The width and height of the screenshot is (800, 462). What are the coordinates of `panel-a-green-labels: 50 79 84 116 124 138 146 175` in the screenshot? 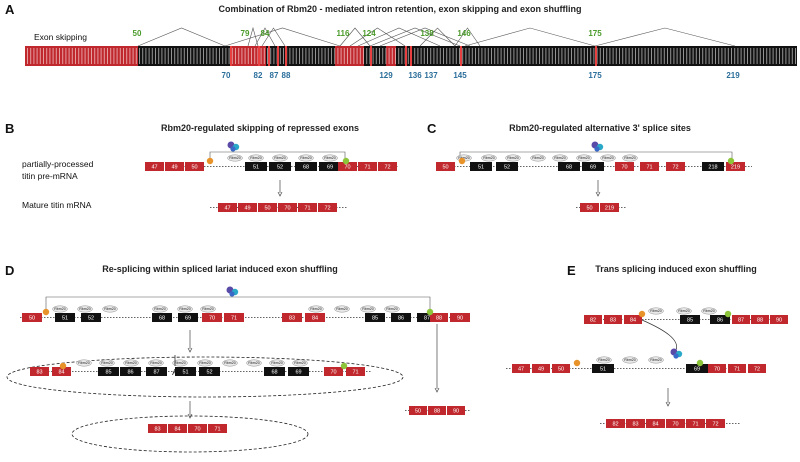 It's located at (368, 33).